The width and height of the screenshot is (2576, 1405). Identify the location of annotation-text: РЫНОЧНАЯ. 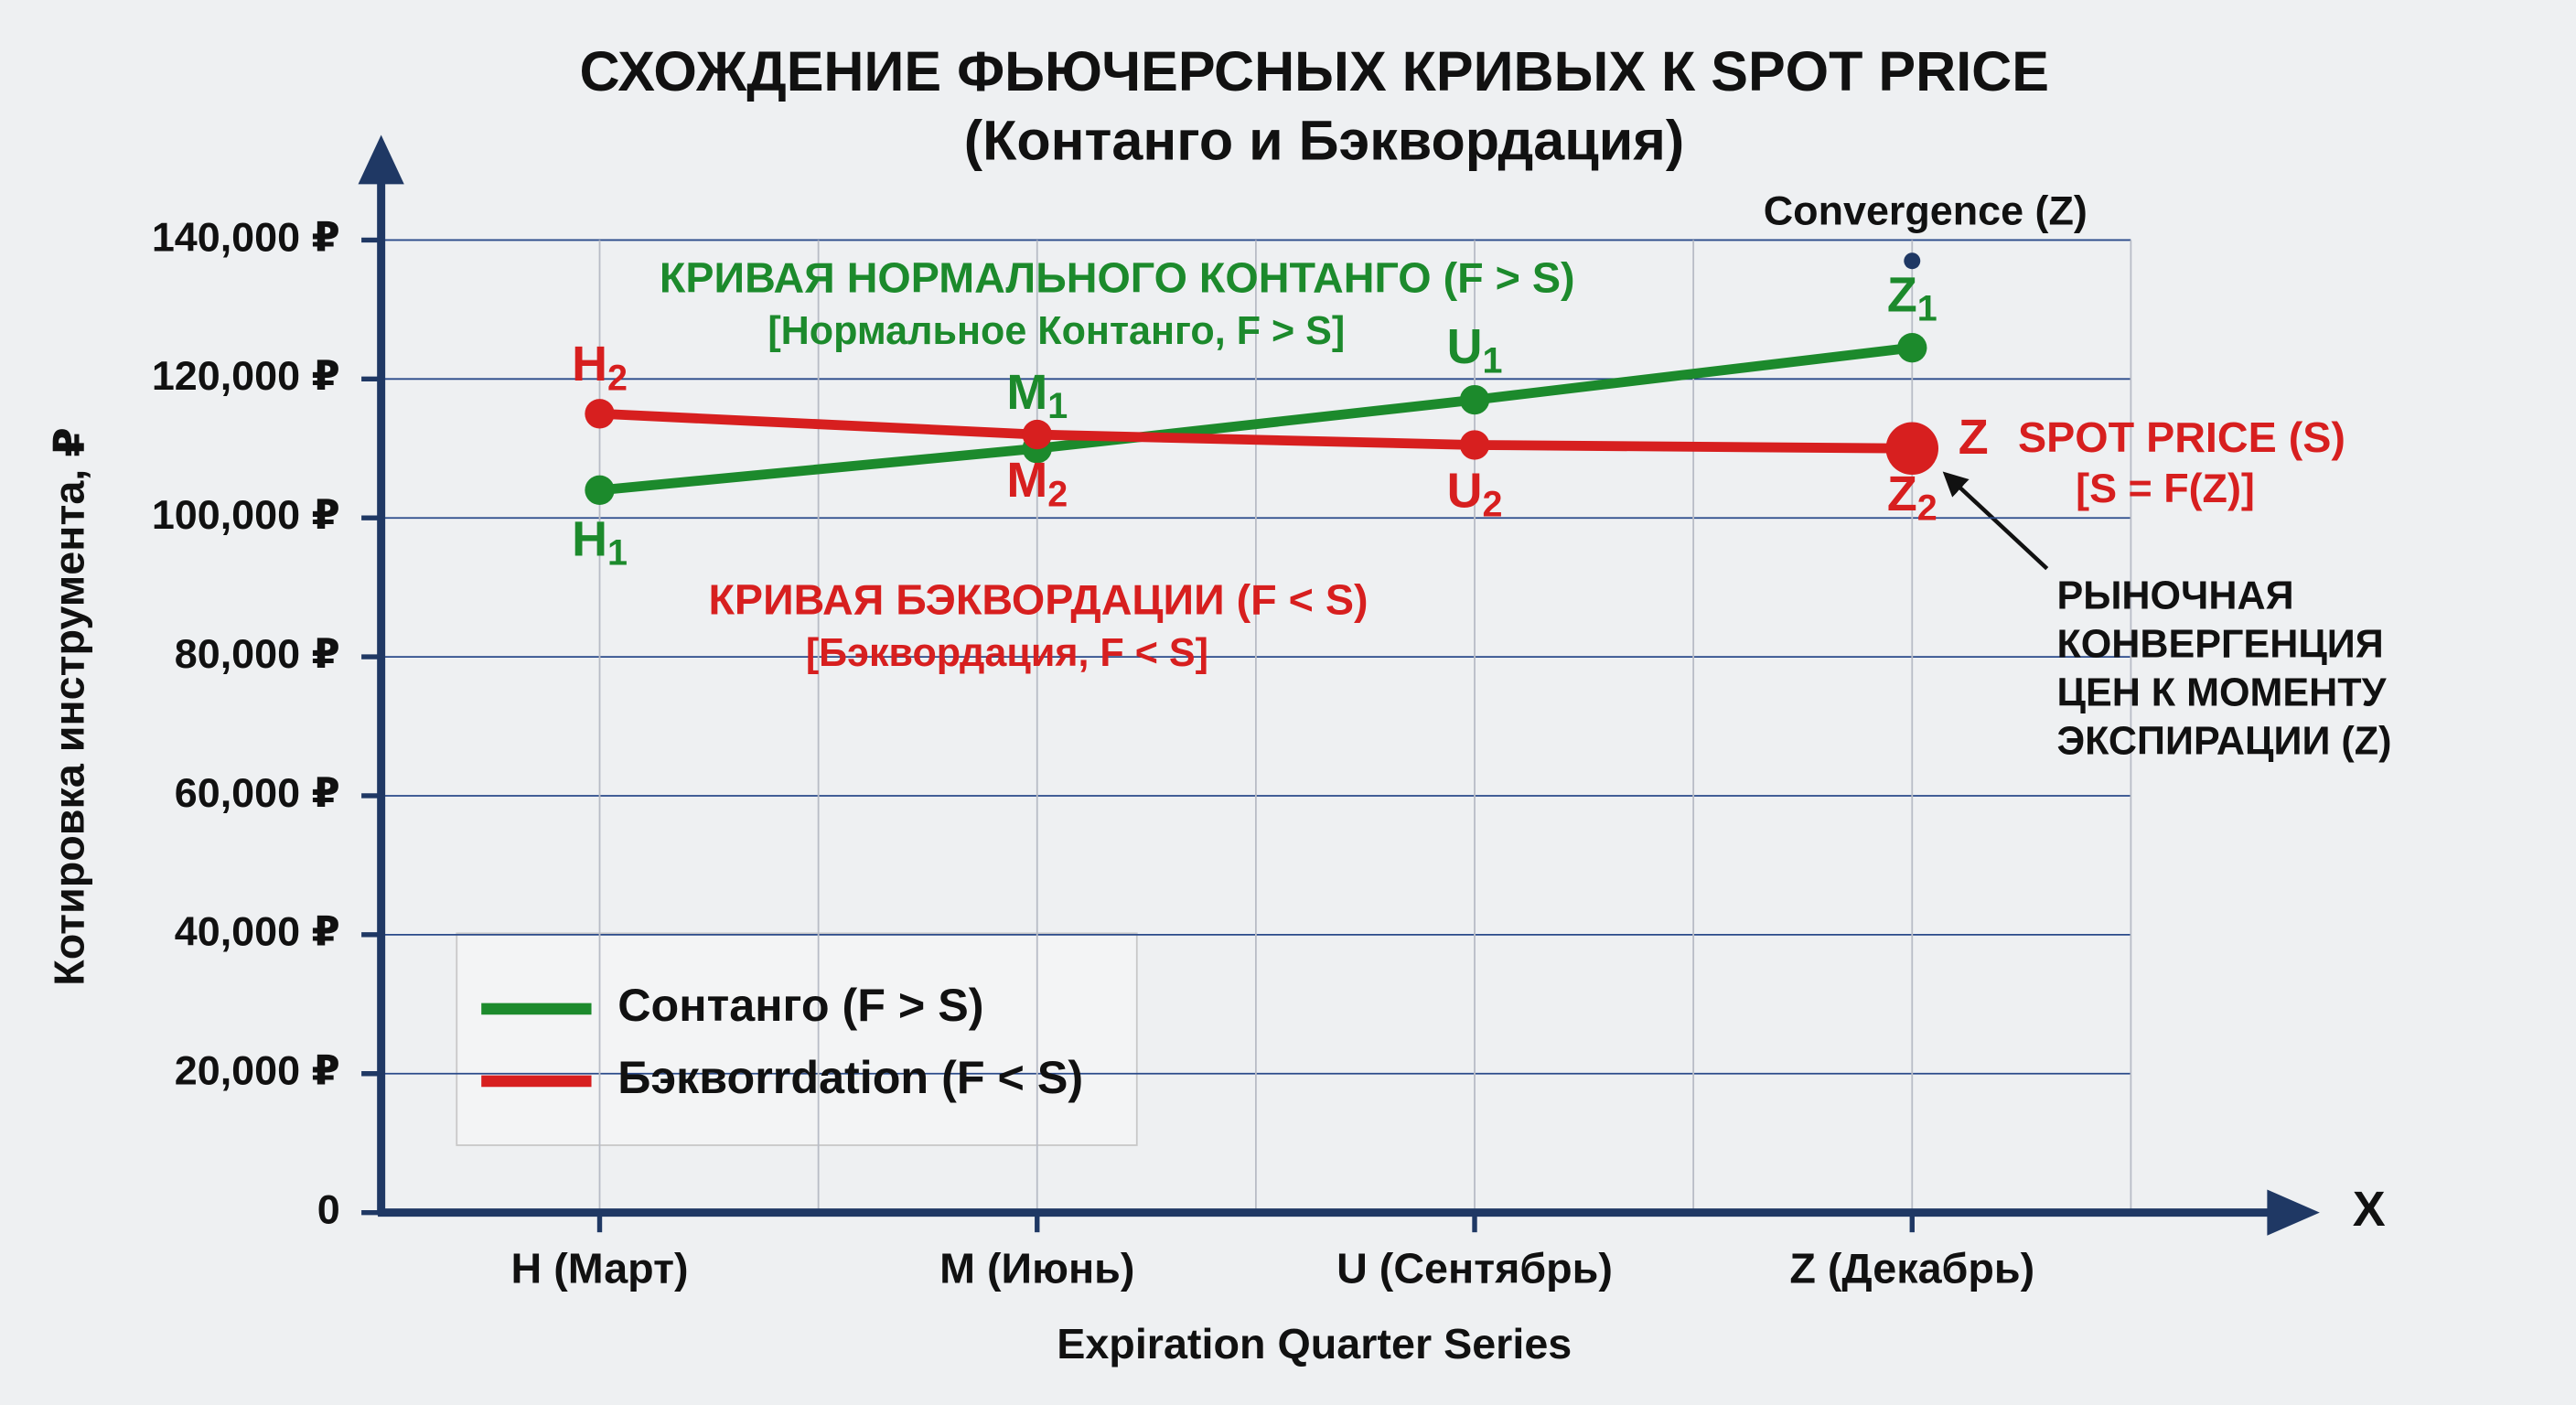
(2174, 595).